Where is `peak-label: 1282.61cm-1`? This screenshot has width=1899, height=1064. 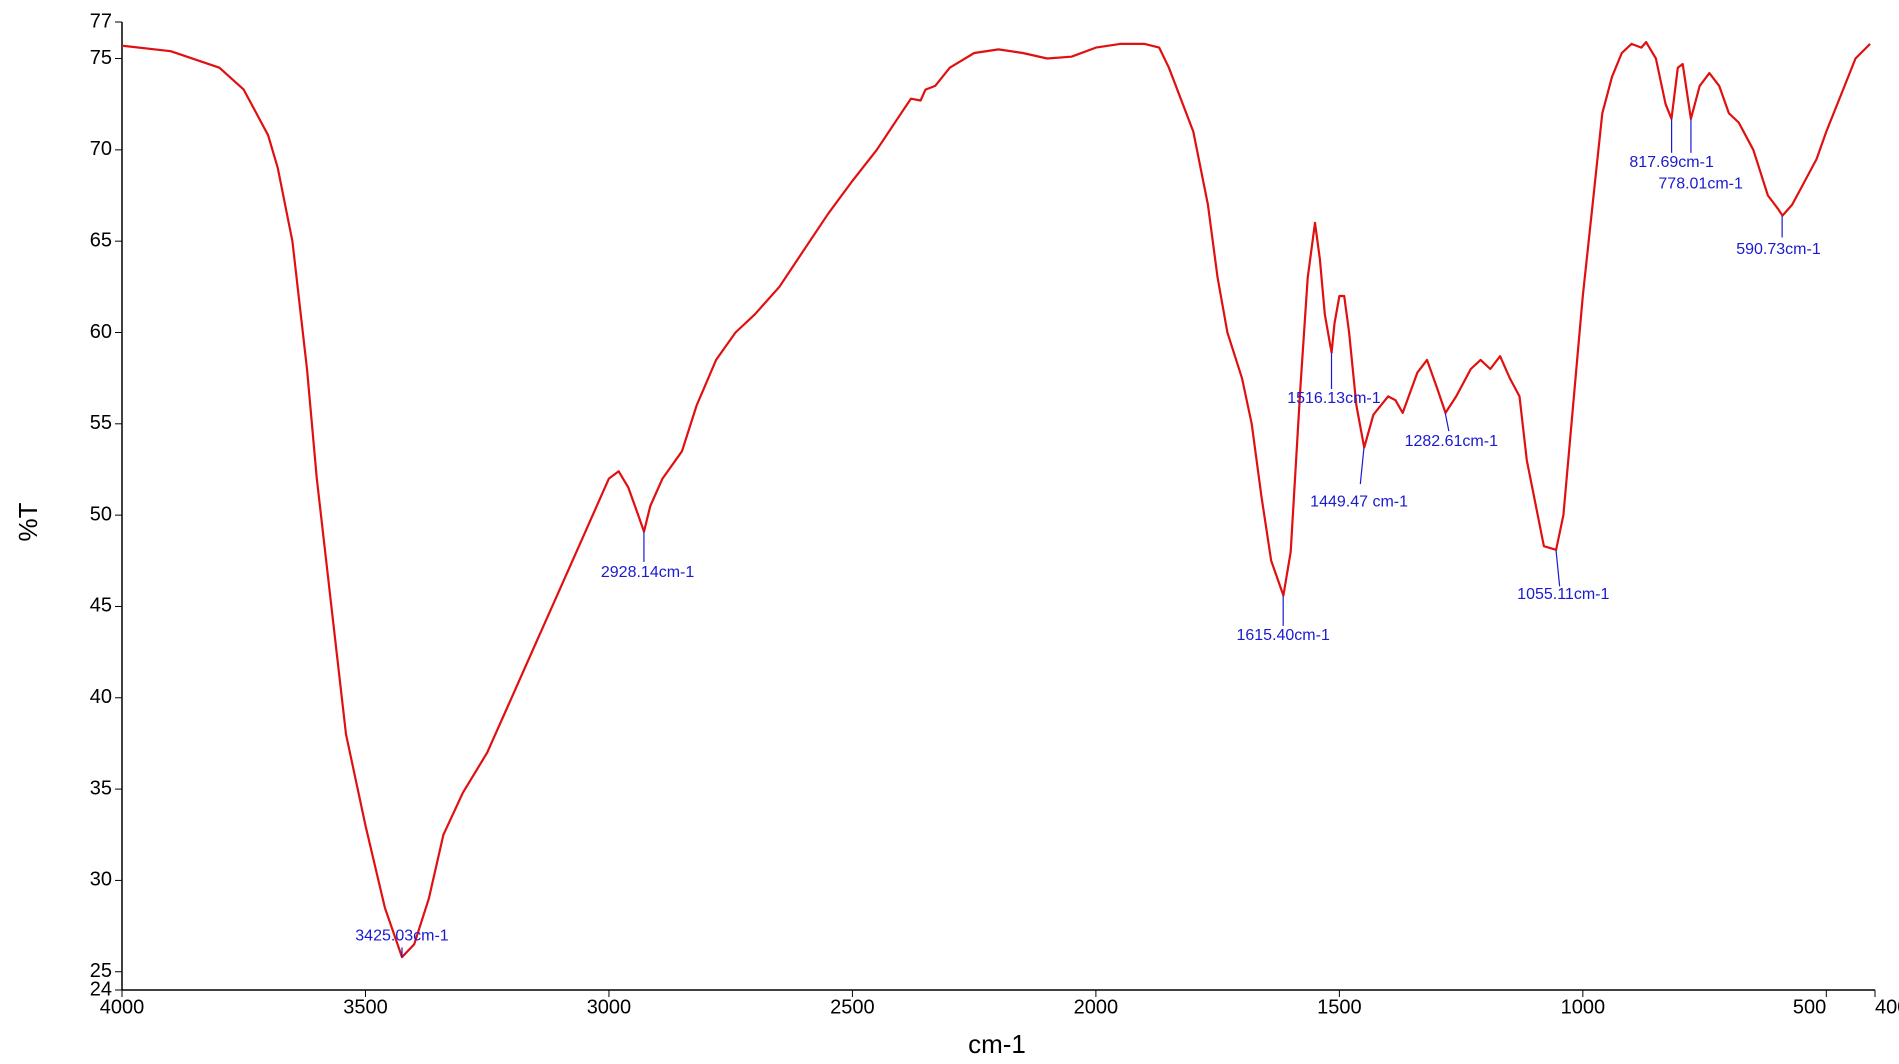 peak-label: 1282.61cm-1 is located at coordinates (1451, 441).